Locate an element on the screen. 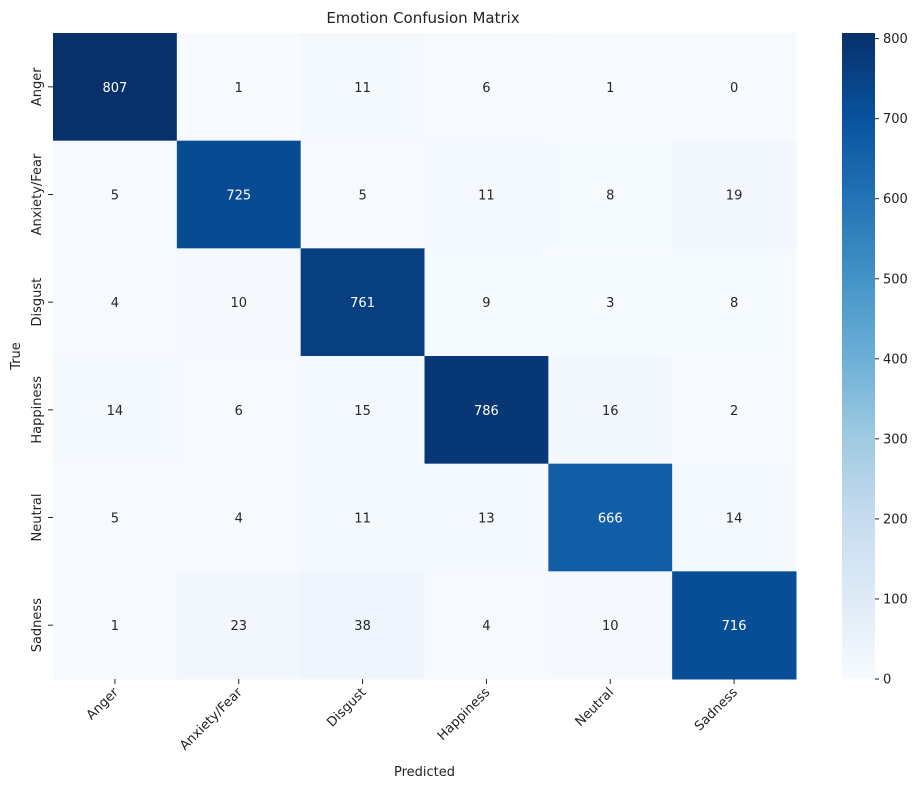  colorbar-tick-label: 300 is located at coordinates (895, 439).